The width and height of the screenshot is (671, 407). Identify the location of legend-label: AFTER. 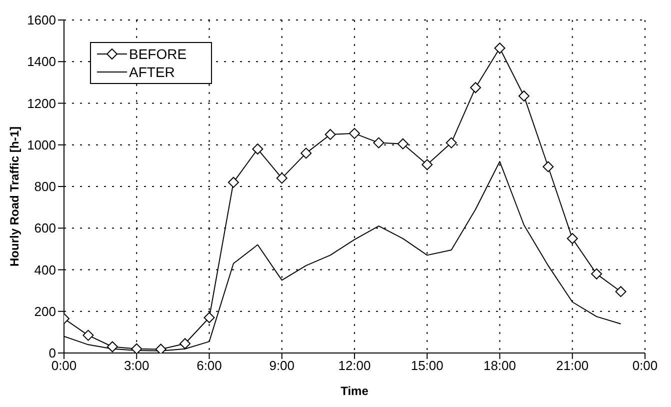
(152, 72).